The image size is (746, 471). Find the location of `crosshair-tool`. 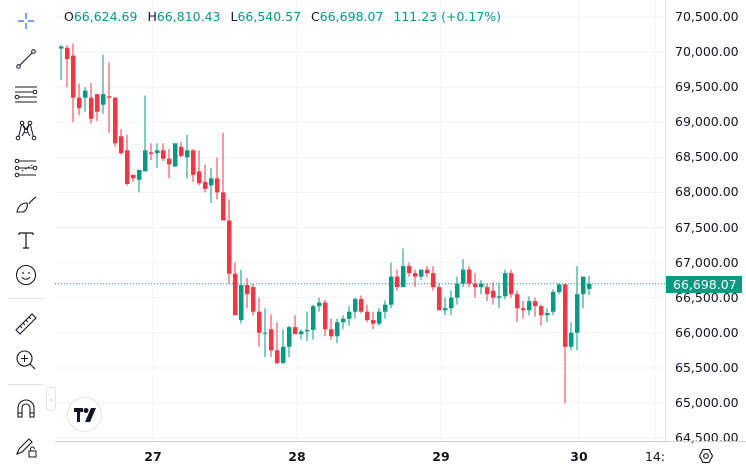

crosshair-tool is located at coordinates (26, 21).